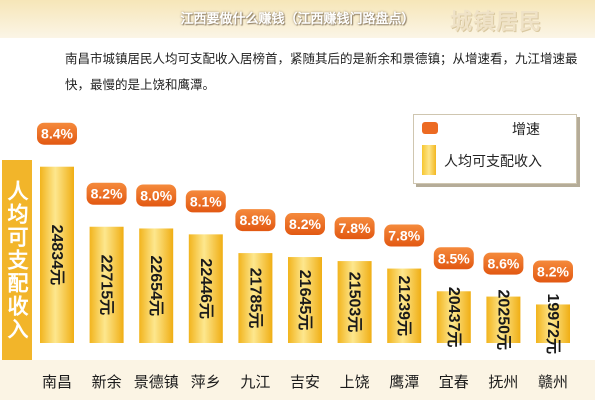 The height and width of the screenshot is (400, 595). I want to click on y-axis-label: 人均可支配收入, so click(17, 260).